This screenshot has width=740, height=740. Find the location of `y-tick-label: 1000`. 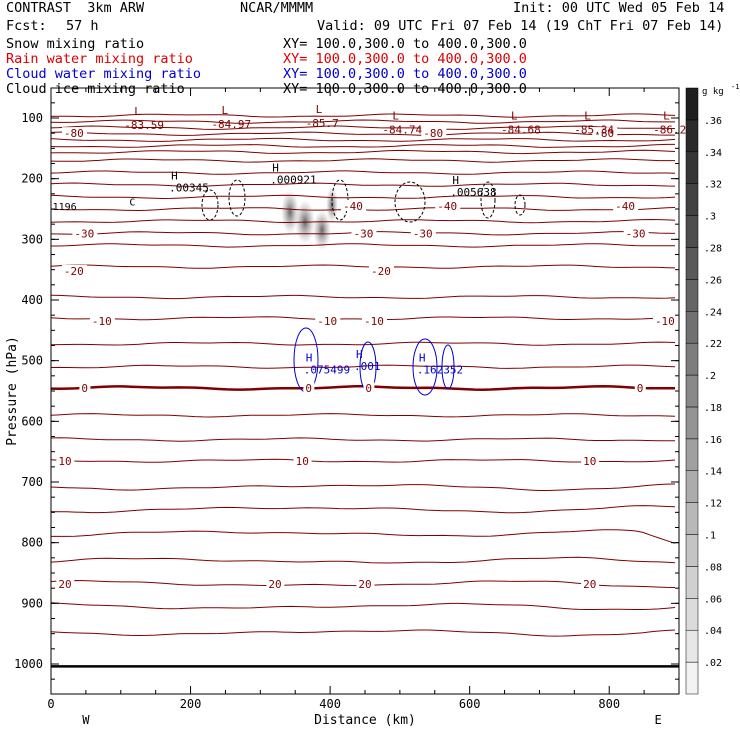

y-tick-label: 1000 is located at coordinates (28, 664).